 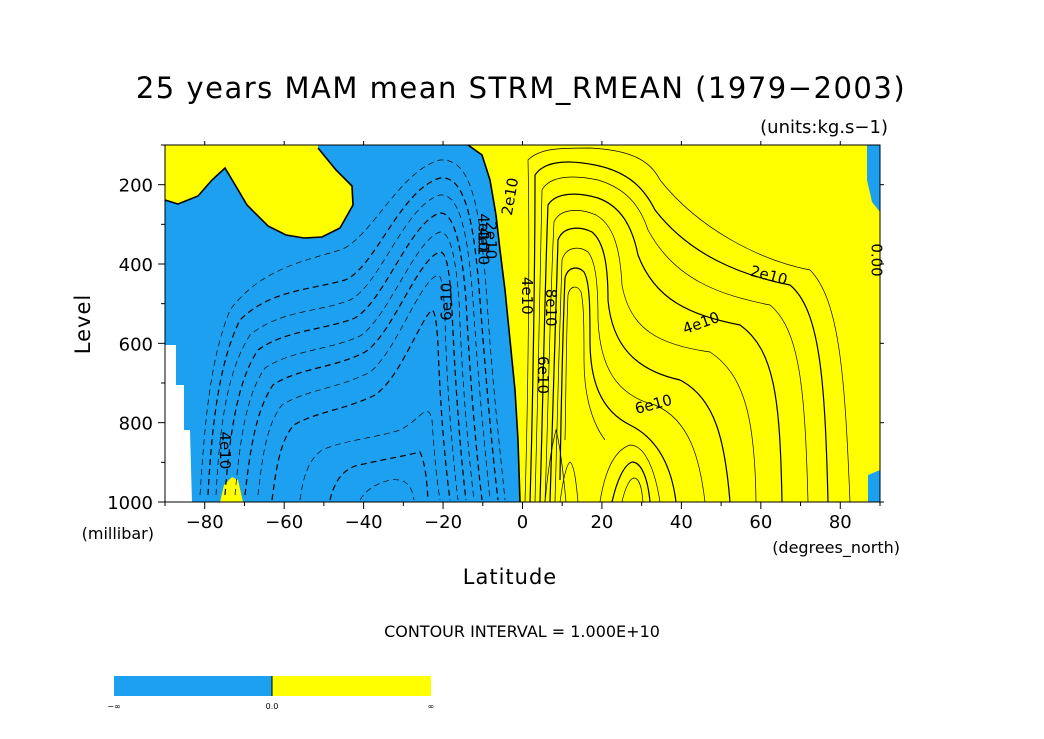 I want to click on x-tick-label: 60, so click(x=760, y=522).